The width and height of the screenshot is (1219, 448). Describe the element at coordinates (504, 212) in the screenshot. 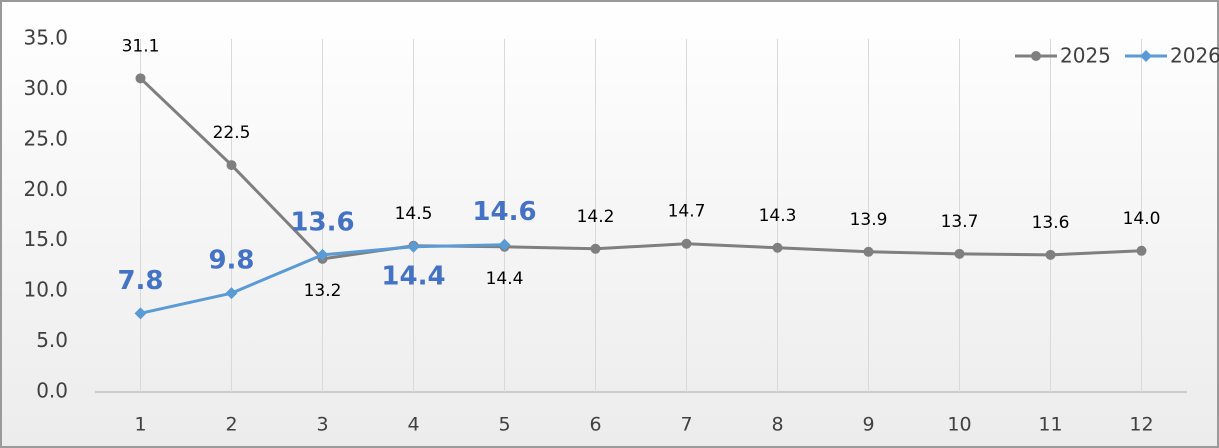

I see `data-label: 14.6` at that location.